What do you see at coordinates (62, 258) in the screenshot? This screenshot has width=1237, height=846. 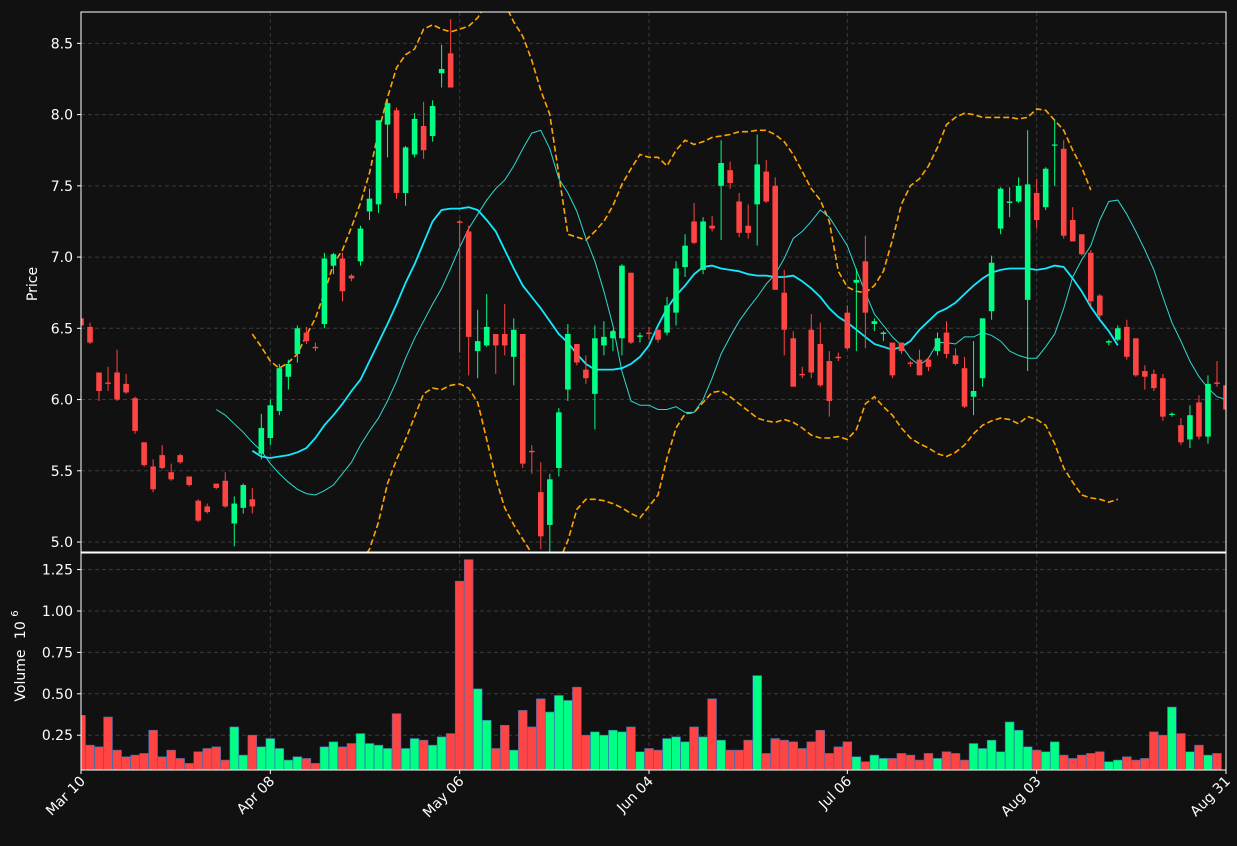 I see `price-y-tick-label: 7.0` at bounding box center [62, 258].